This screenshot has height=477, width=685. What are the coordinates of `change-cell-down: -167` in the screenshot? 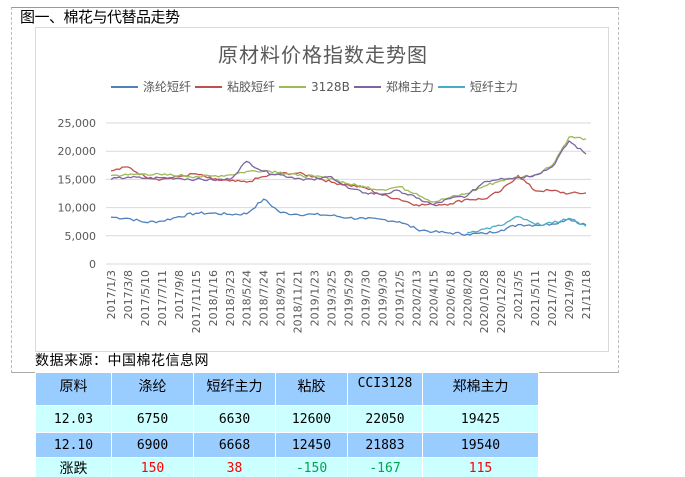 It's located at (385, 467).